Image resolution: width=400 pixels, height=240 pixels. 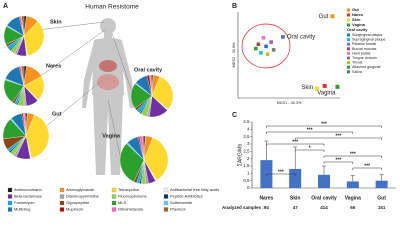 I want to click on legend-label: Nitroimidazole, so click(x=131, y=209).